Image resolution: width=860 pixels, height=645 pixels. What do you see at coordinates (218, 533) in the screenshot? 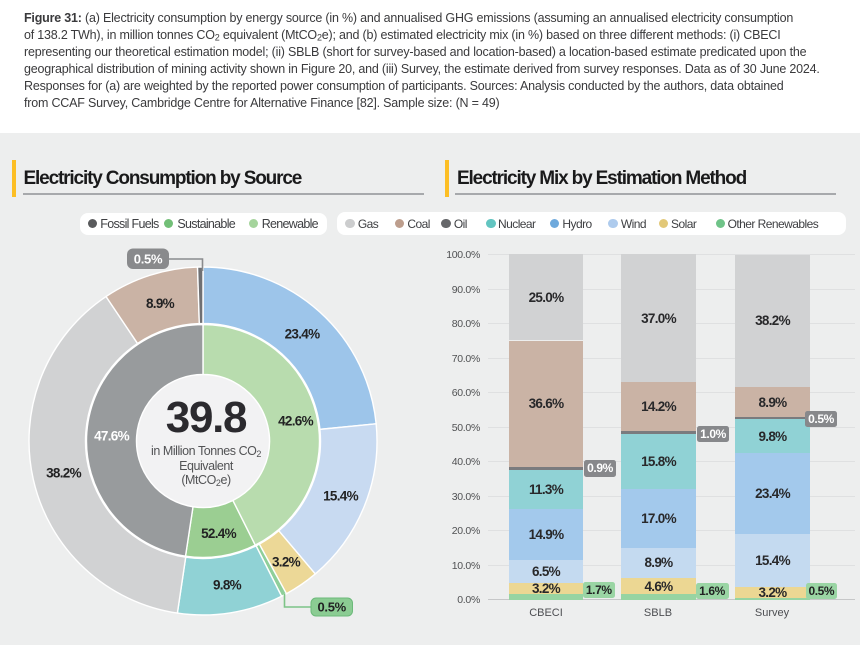
I see `svg-text: 52.4%` at bounding box center [218, 533].